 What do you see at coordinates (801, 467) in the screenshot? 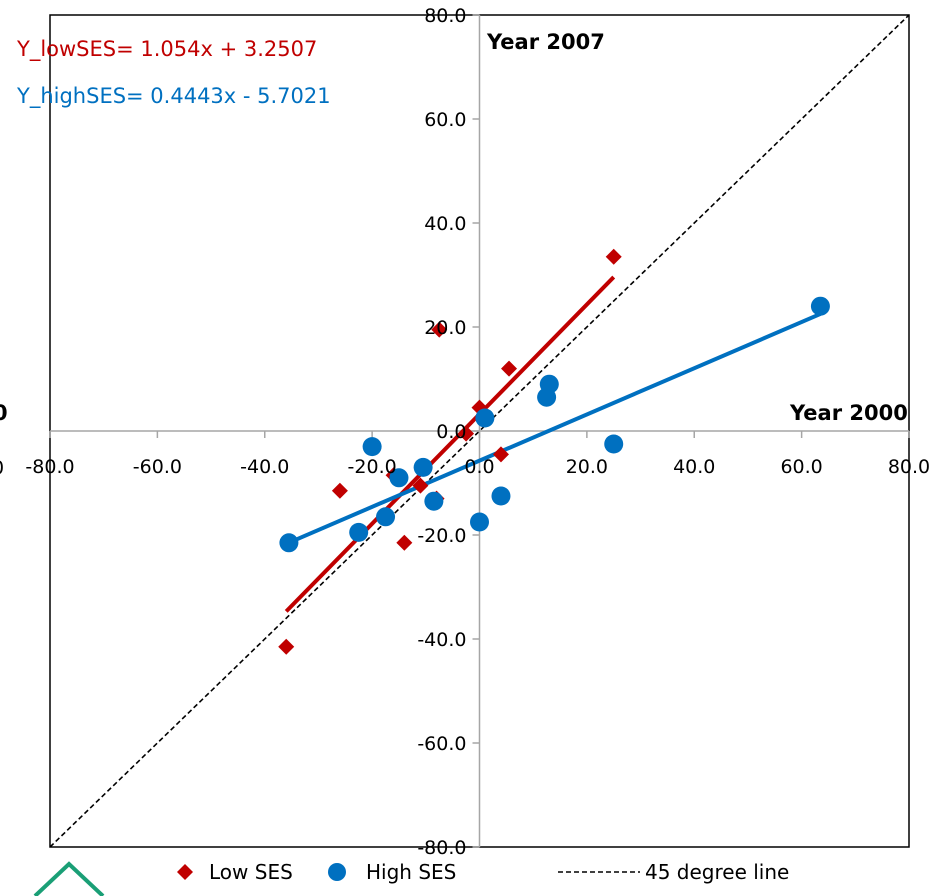
I see `x-tick-label: 60.0` at bounding box center [801, 467].